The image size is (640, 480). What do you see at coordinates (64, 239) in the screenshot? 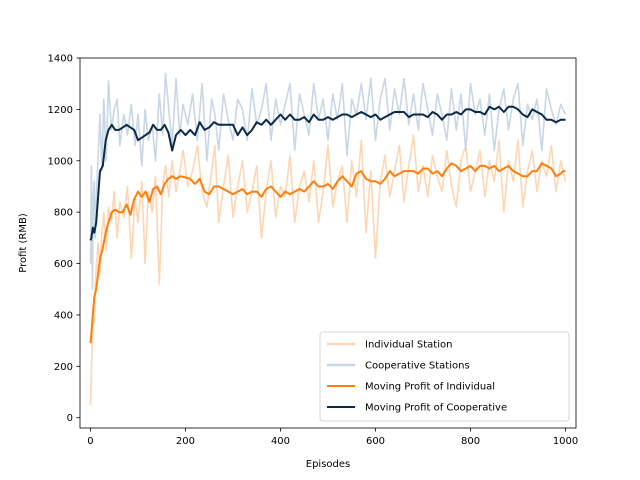
I see `y-axis-ticks: 0 200 400 600 800 1000 1200 1400` at bounding box center [64, 239].